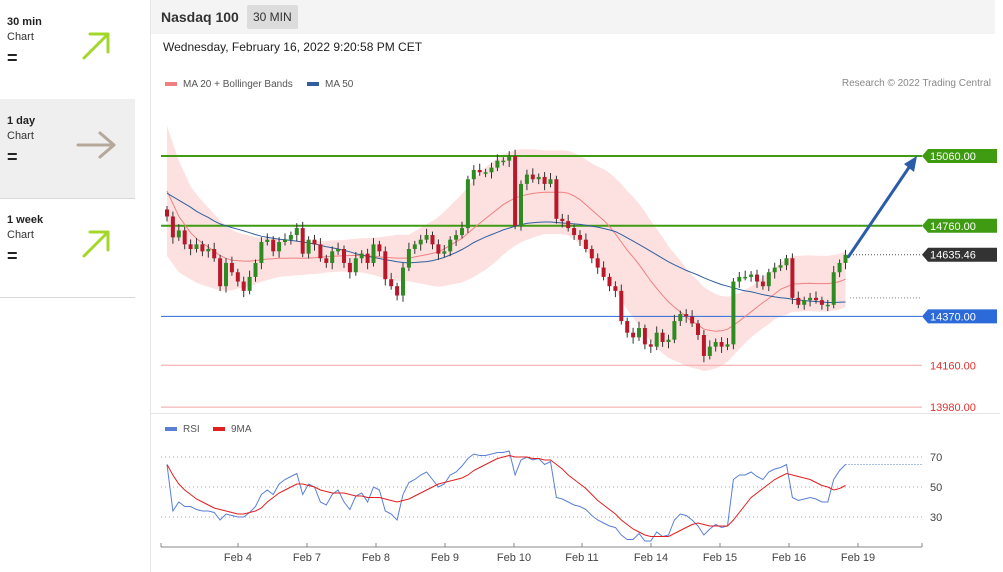 The width and height of the screenshot is (1003, 572). What do you see at coordinates (575, 413) in the screenshot?
I see `rsi-separator` at bounding box center [575, 413].